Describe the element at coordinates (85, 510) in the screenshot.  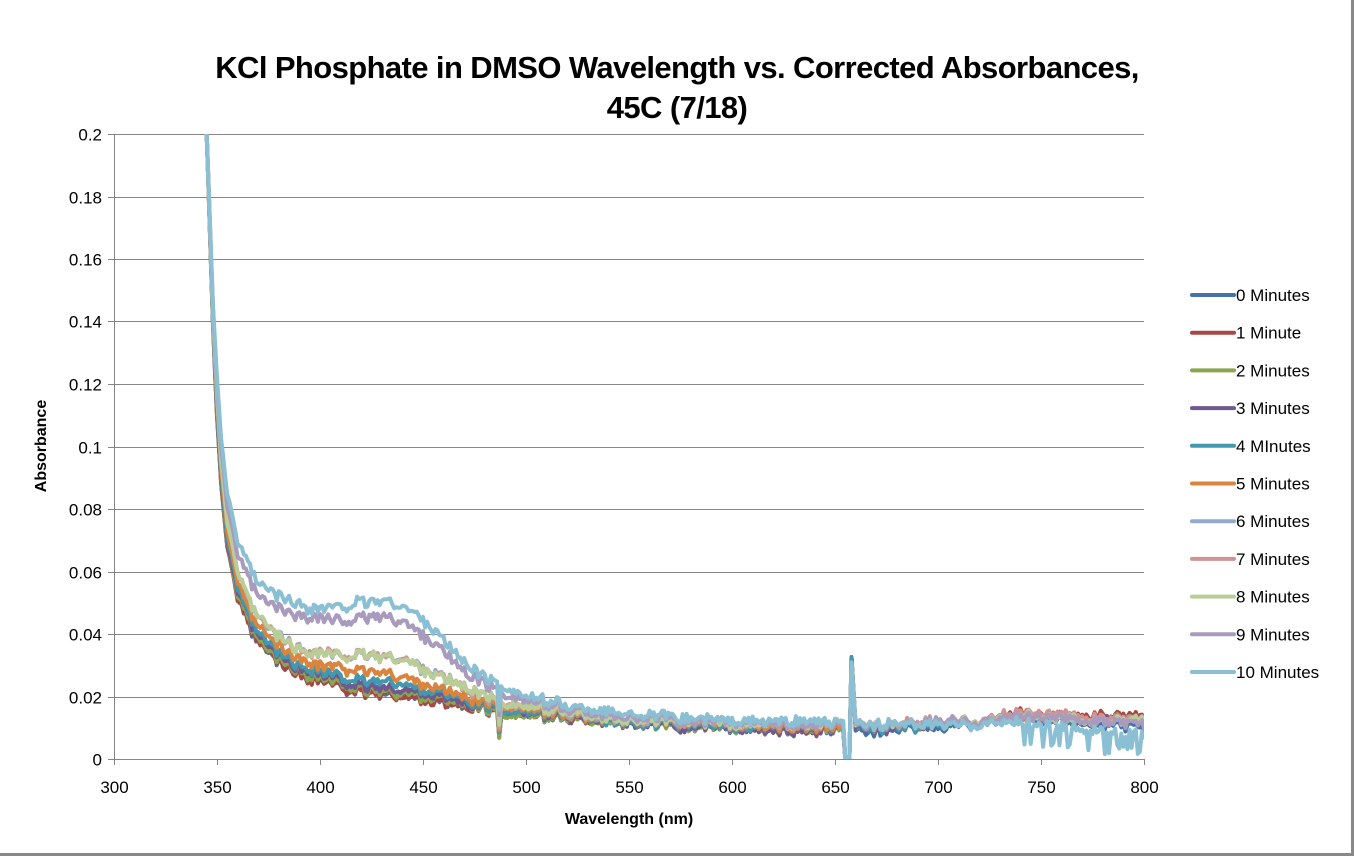
I see `y-tick-label: 0.08` at that location.